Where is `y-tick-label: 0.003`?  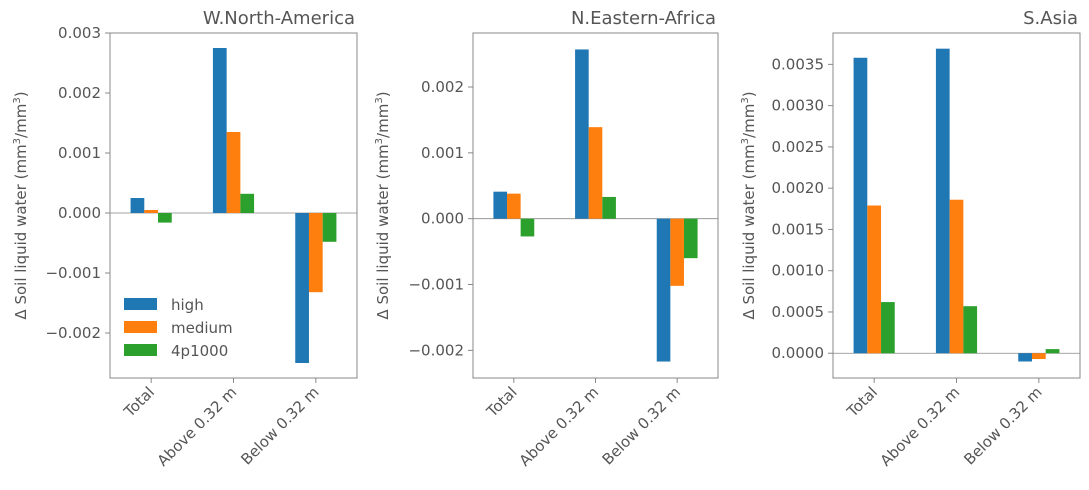 y-tick-label: 0.003 is located at coordinates (79, 33).